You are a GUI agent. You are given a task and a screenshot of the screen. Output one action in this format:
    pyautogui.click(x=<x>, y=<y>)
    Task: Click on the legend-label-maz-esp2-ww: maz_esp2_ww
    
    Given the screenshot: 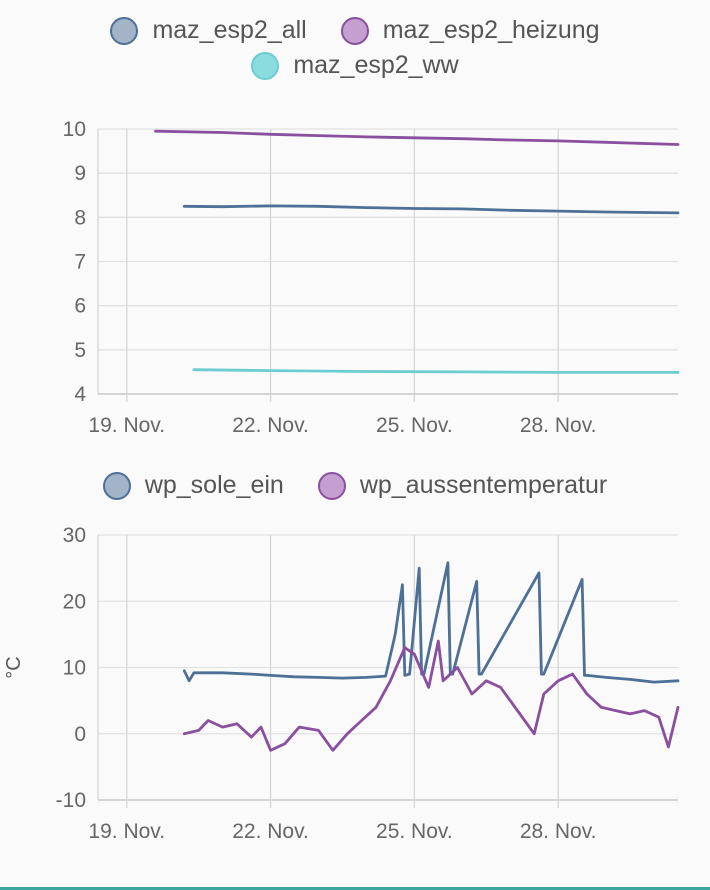 What is the action you would take?
    pyautogui.click(x=376, y=65)
    